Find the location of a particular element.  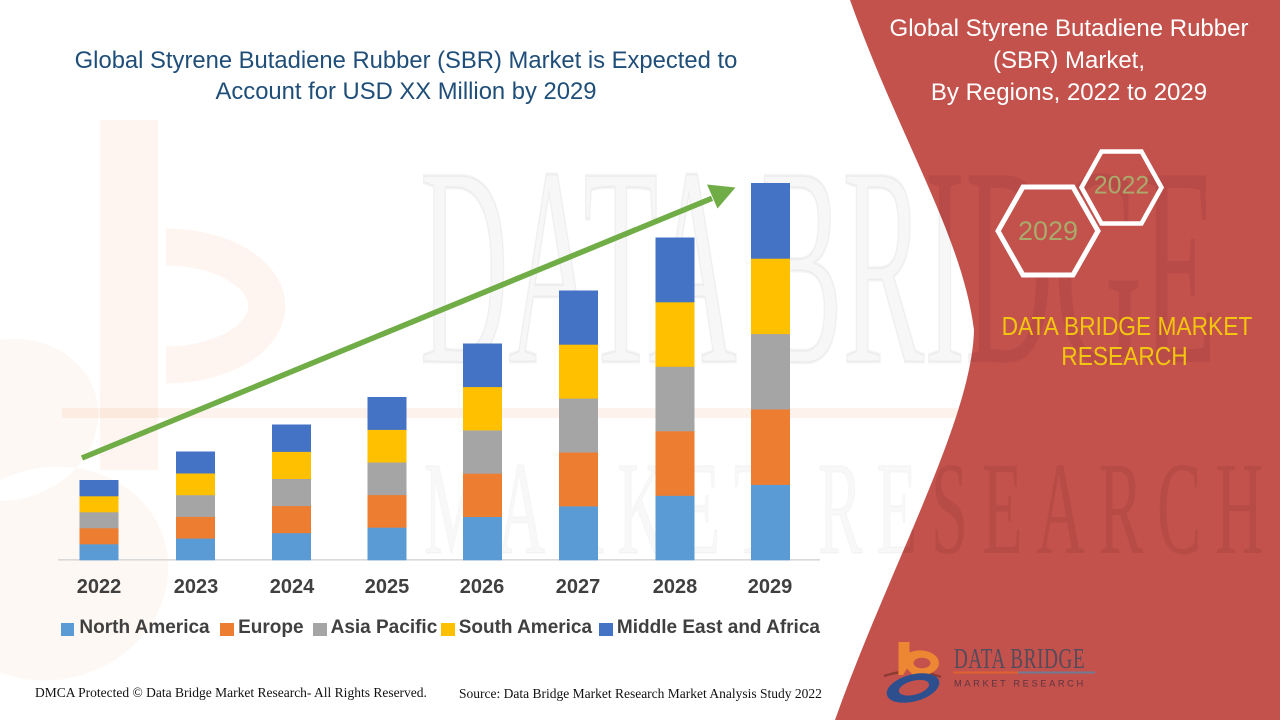

svg-text: 2029 is located at coordinates (1048, 231).